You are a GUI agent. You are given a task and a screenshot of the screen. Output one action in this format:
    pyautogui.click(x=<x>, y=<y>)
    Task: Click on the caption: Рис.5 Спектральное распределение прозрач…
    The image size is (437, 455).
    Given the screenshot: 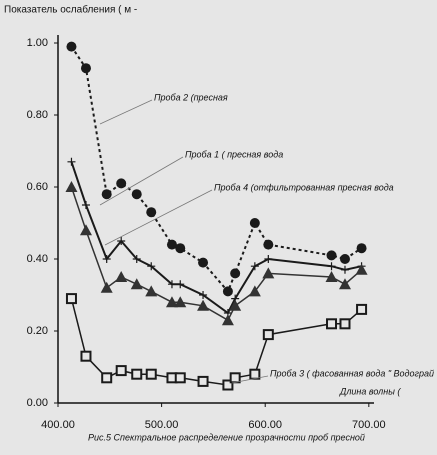 What is the action you would take?
    pyautogui.click(x=226, y=437)
    